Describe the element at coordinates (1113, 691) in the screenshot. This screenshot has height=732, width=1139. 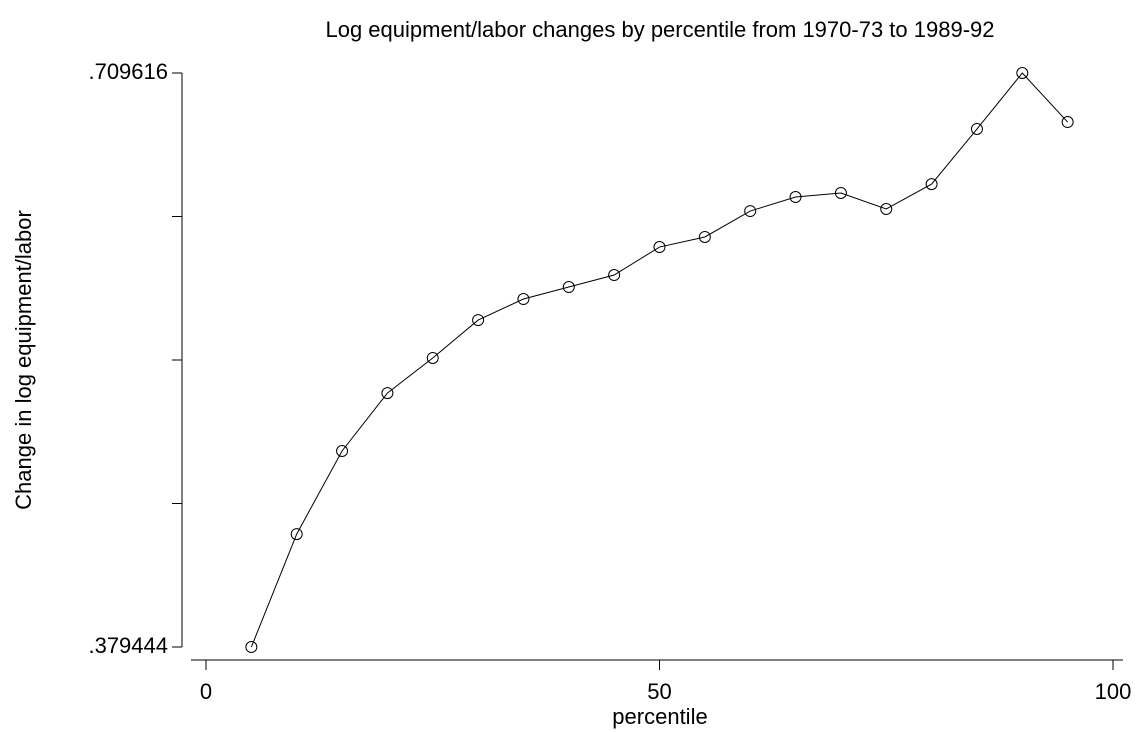
I see `x-tick-label: 100` at that location.